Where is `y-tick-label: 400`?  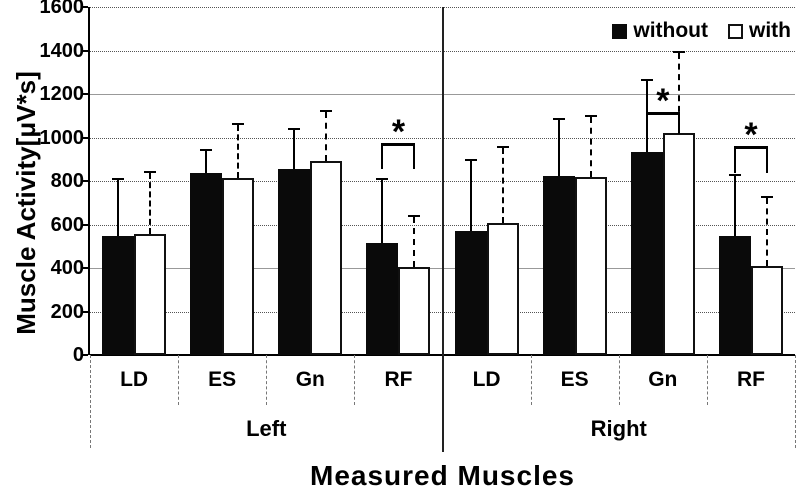 y-tick-label: 400 is located at coordinates (67, 268).